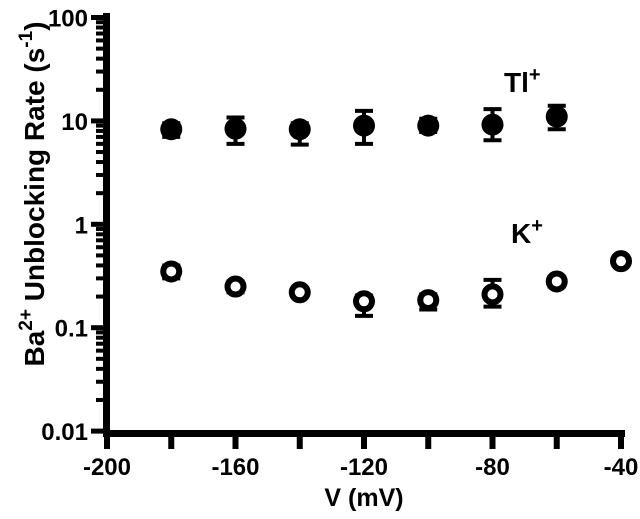 This screenshot has width=640, height=519. Describe the element at coordinates (235, 467) in the screenshot. I see `x-tick-label: -160` at that location.